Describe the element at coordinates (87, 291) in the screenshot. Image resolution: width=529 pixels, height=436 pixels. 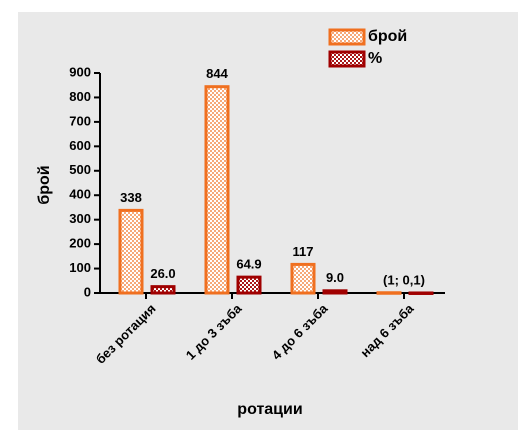
I see `y-tick-label: 0` at that location.